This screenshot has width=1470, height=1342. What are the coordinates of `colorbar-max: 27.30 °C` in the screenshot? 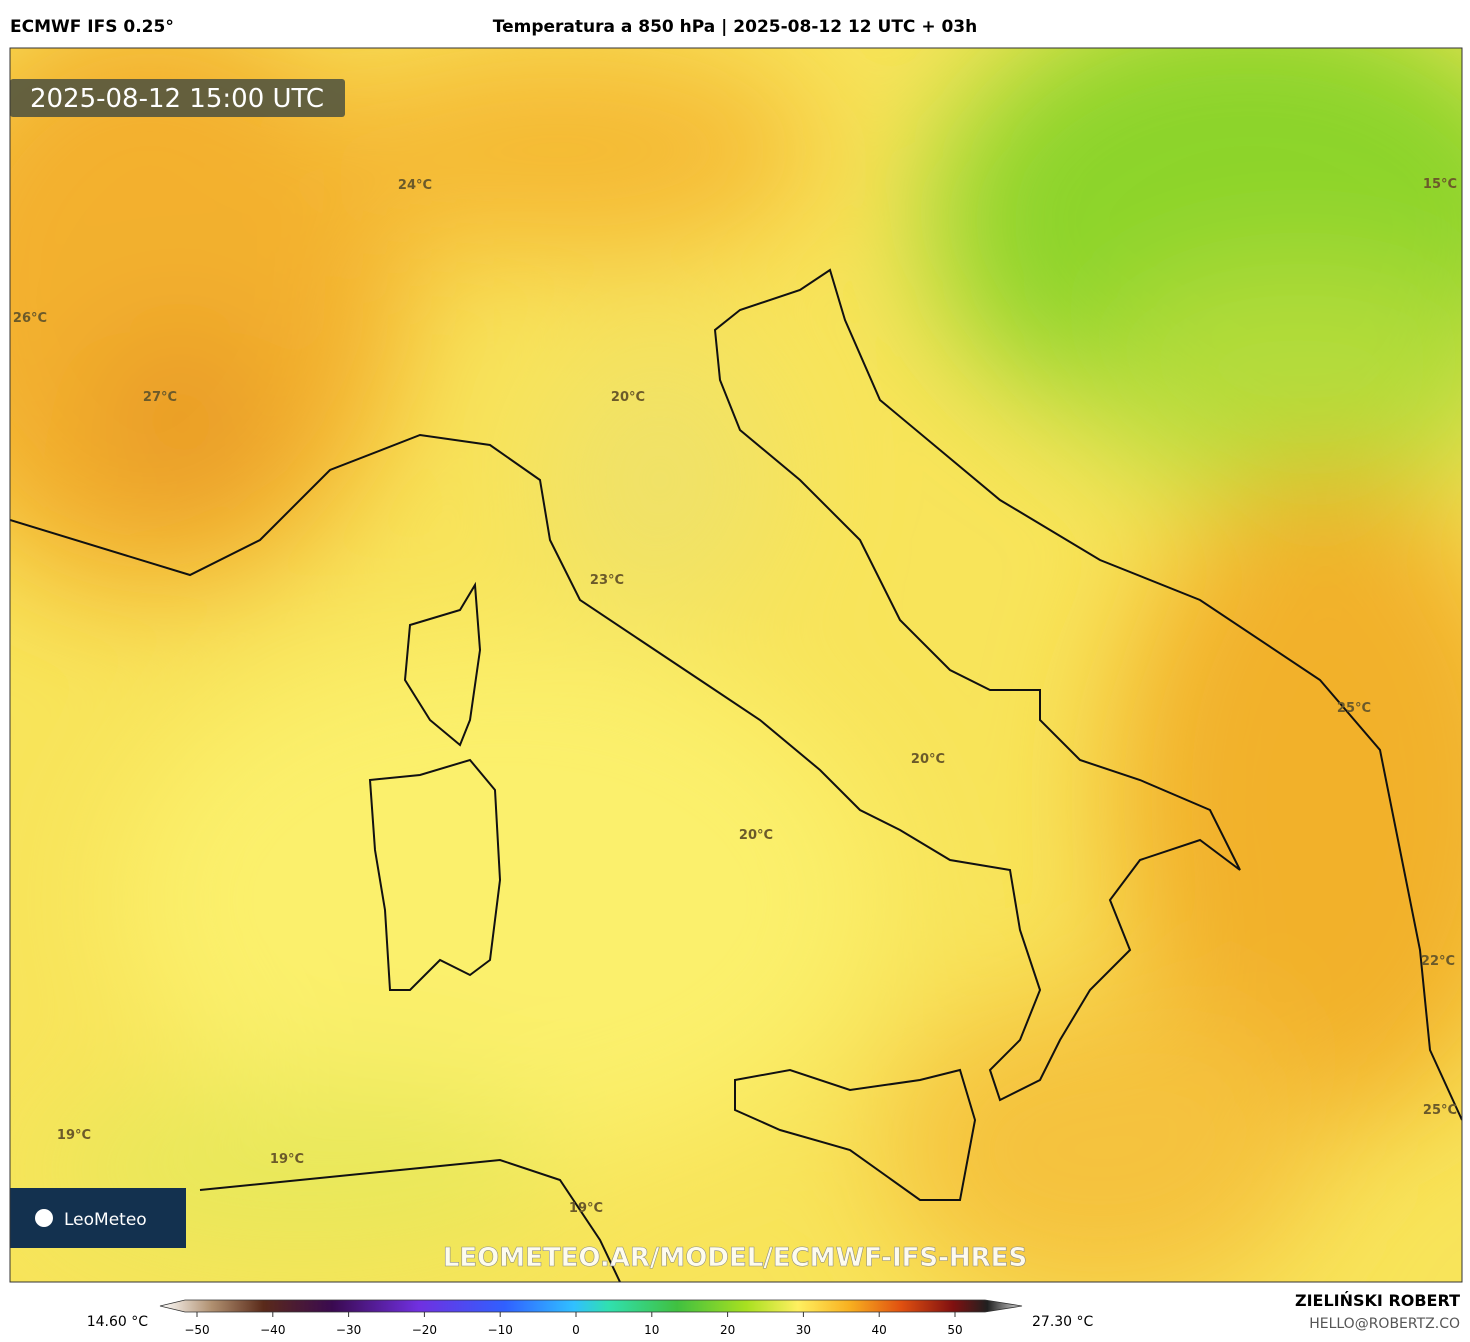 It's located at (1063, 1322).